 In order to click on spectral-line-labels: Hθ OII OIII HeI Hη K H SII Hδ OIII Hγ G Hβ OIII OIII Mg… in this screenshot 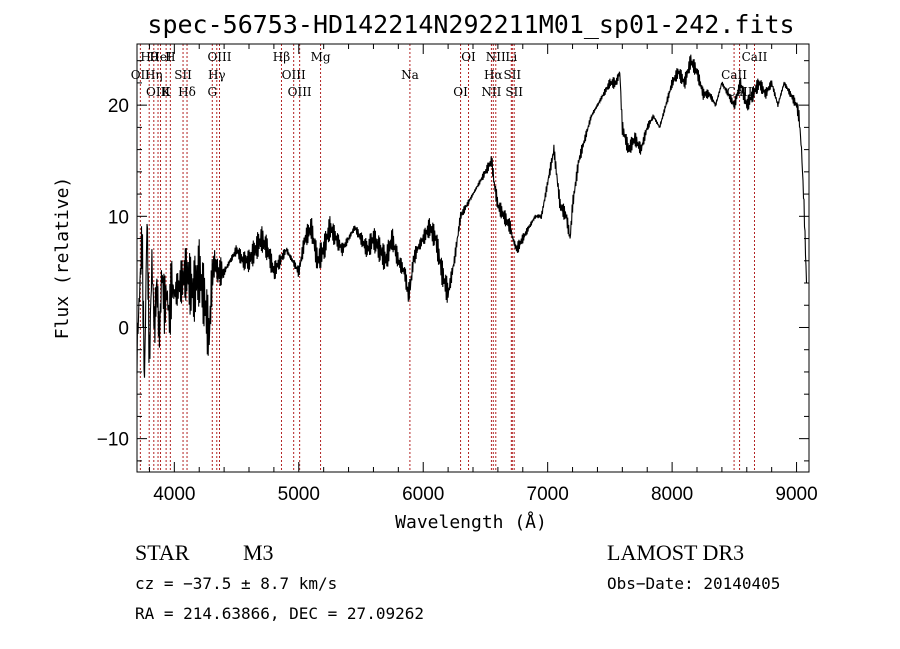, I will do `click(449, 74)`.